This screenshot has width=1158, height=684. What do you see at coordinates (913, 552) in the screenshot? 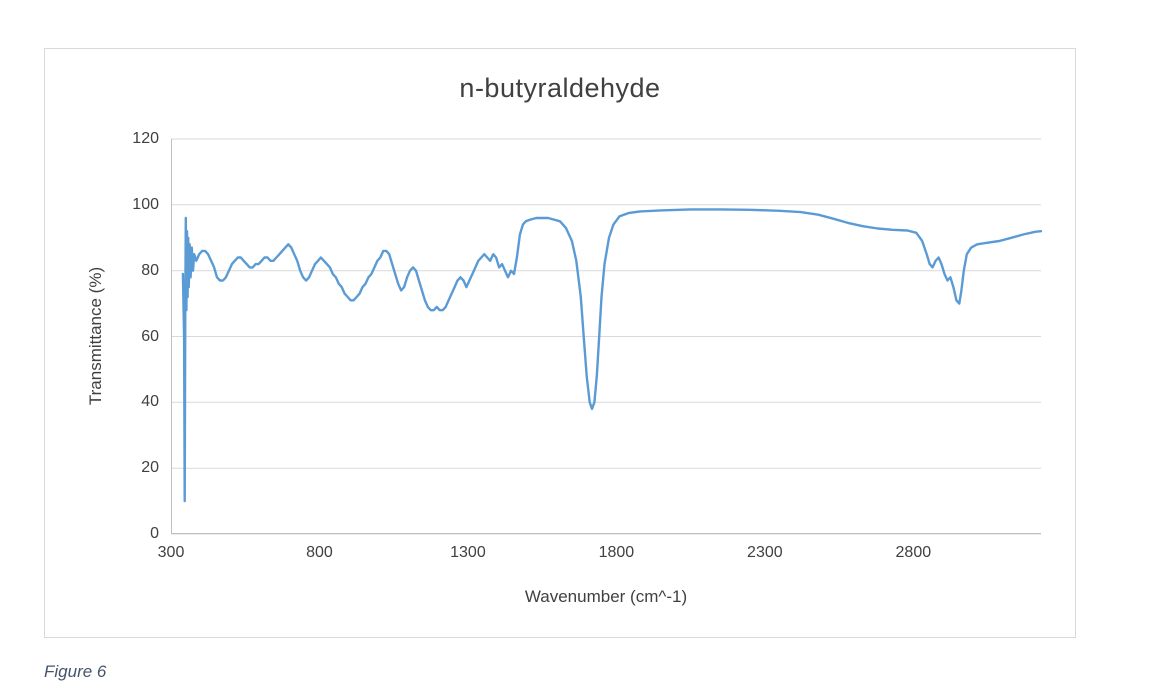
I see `x-axis-tick-label: 2800` at bounding box center [913, 552].